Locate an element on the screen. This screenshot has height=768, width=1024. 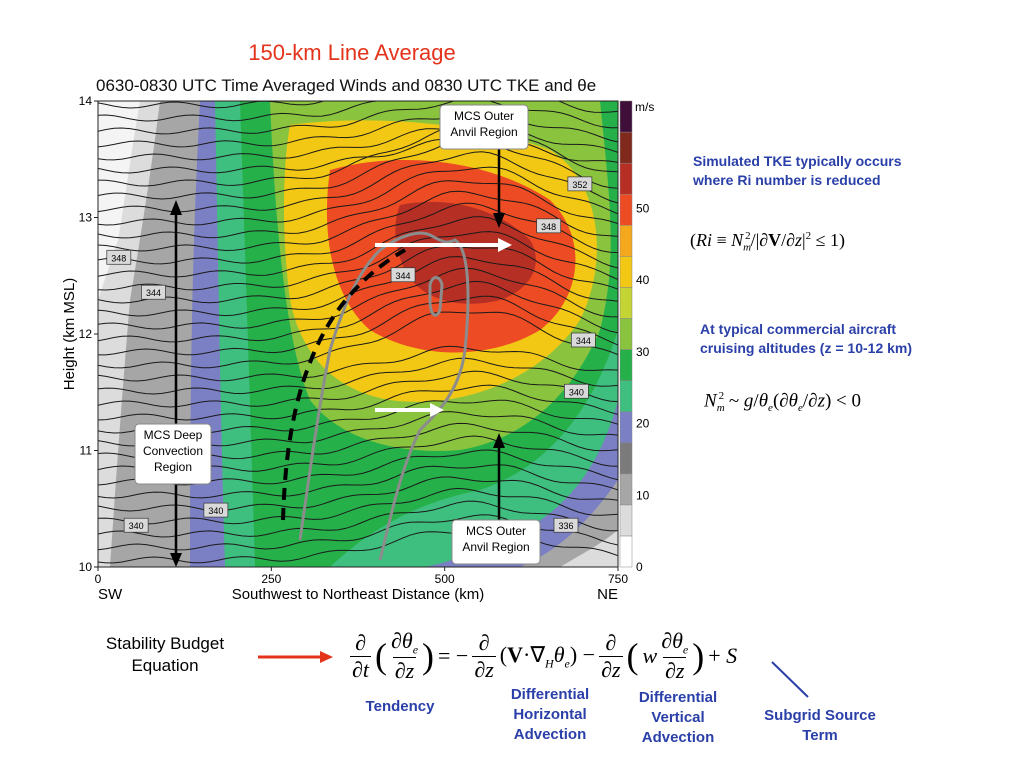
x-end-label-right: NE is located at coordinates (607, 594).